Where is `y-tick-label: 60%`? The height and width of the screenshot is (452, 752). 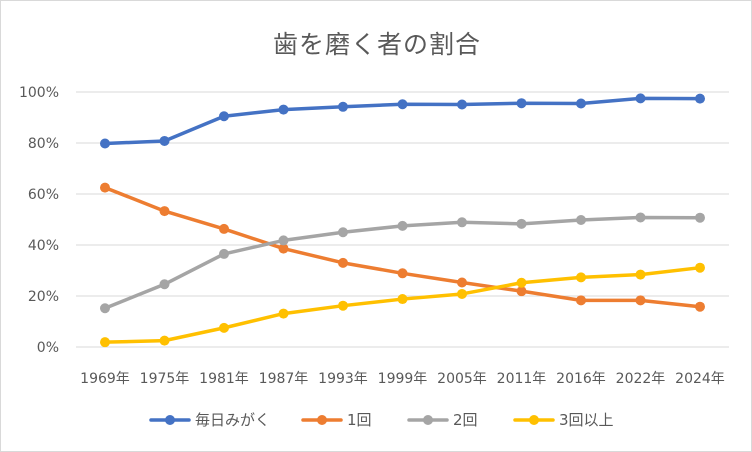 y-tick-label: 60% is located at coordinates (43, 195).